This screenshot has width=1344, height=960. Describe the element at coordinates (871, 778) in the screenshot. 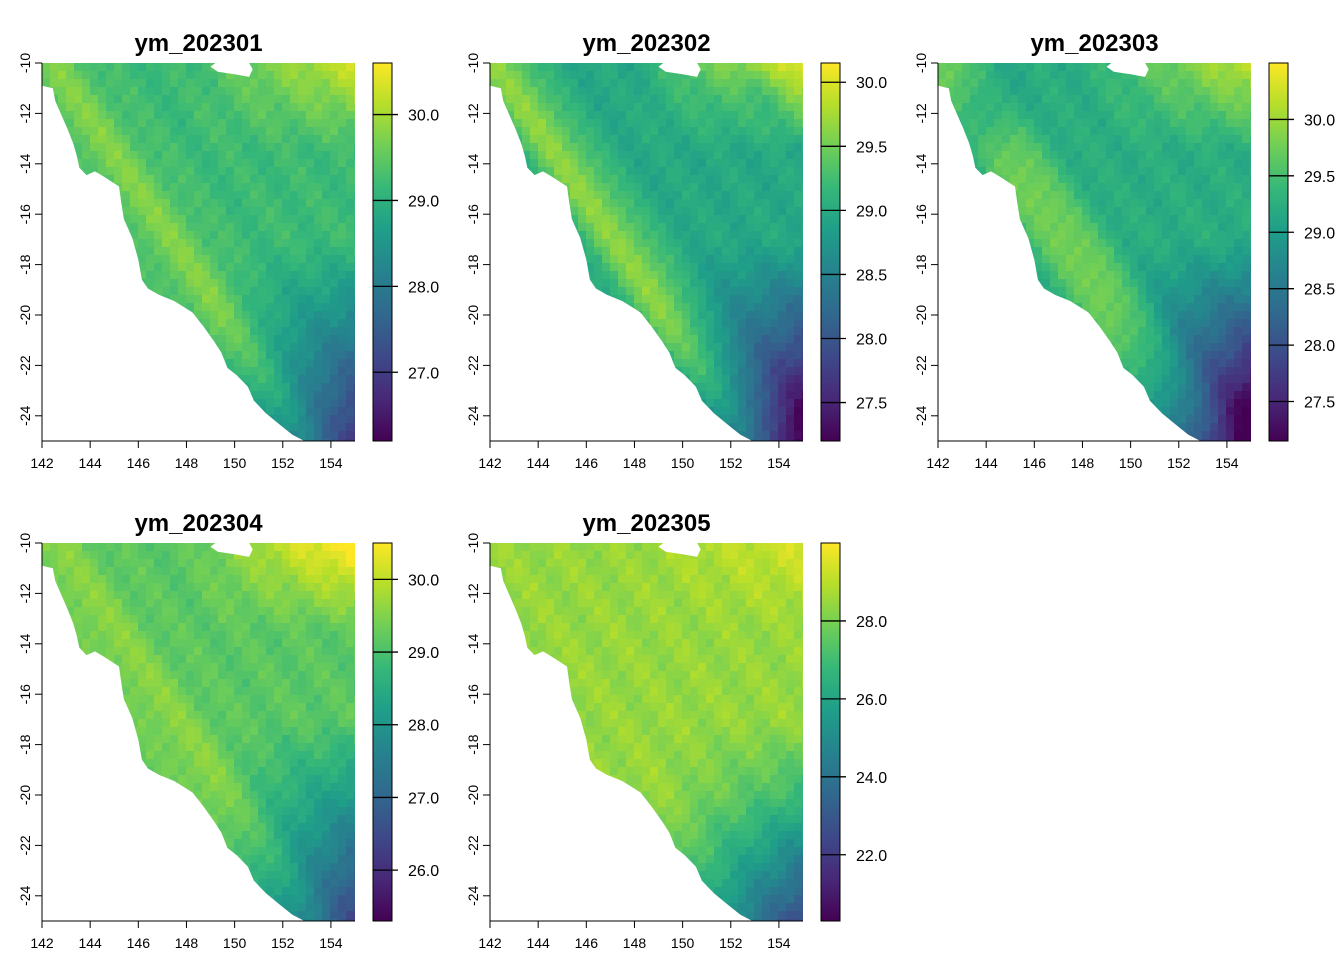

I see `legend-tick-label: 24.0` at that location.